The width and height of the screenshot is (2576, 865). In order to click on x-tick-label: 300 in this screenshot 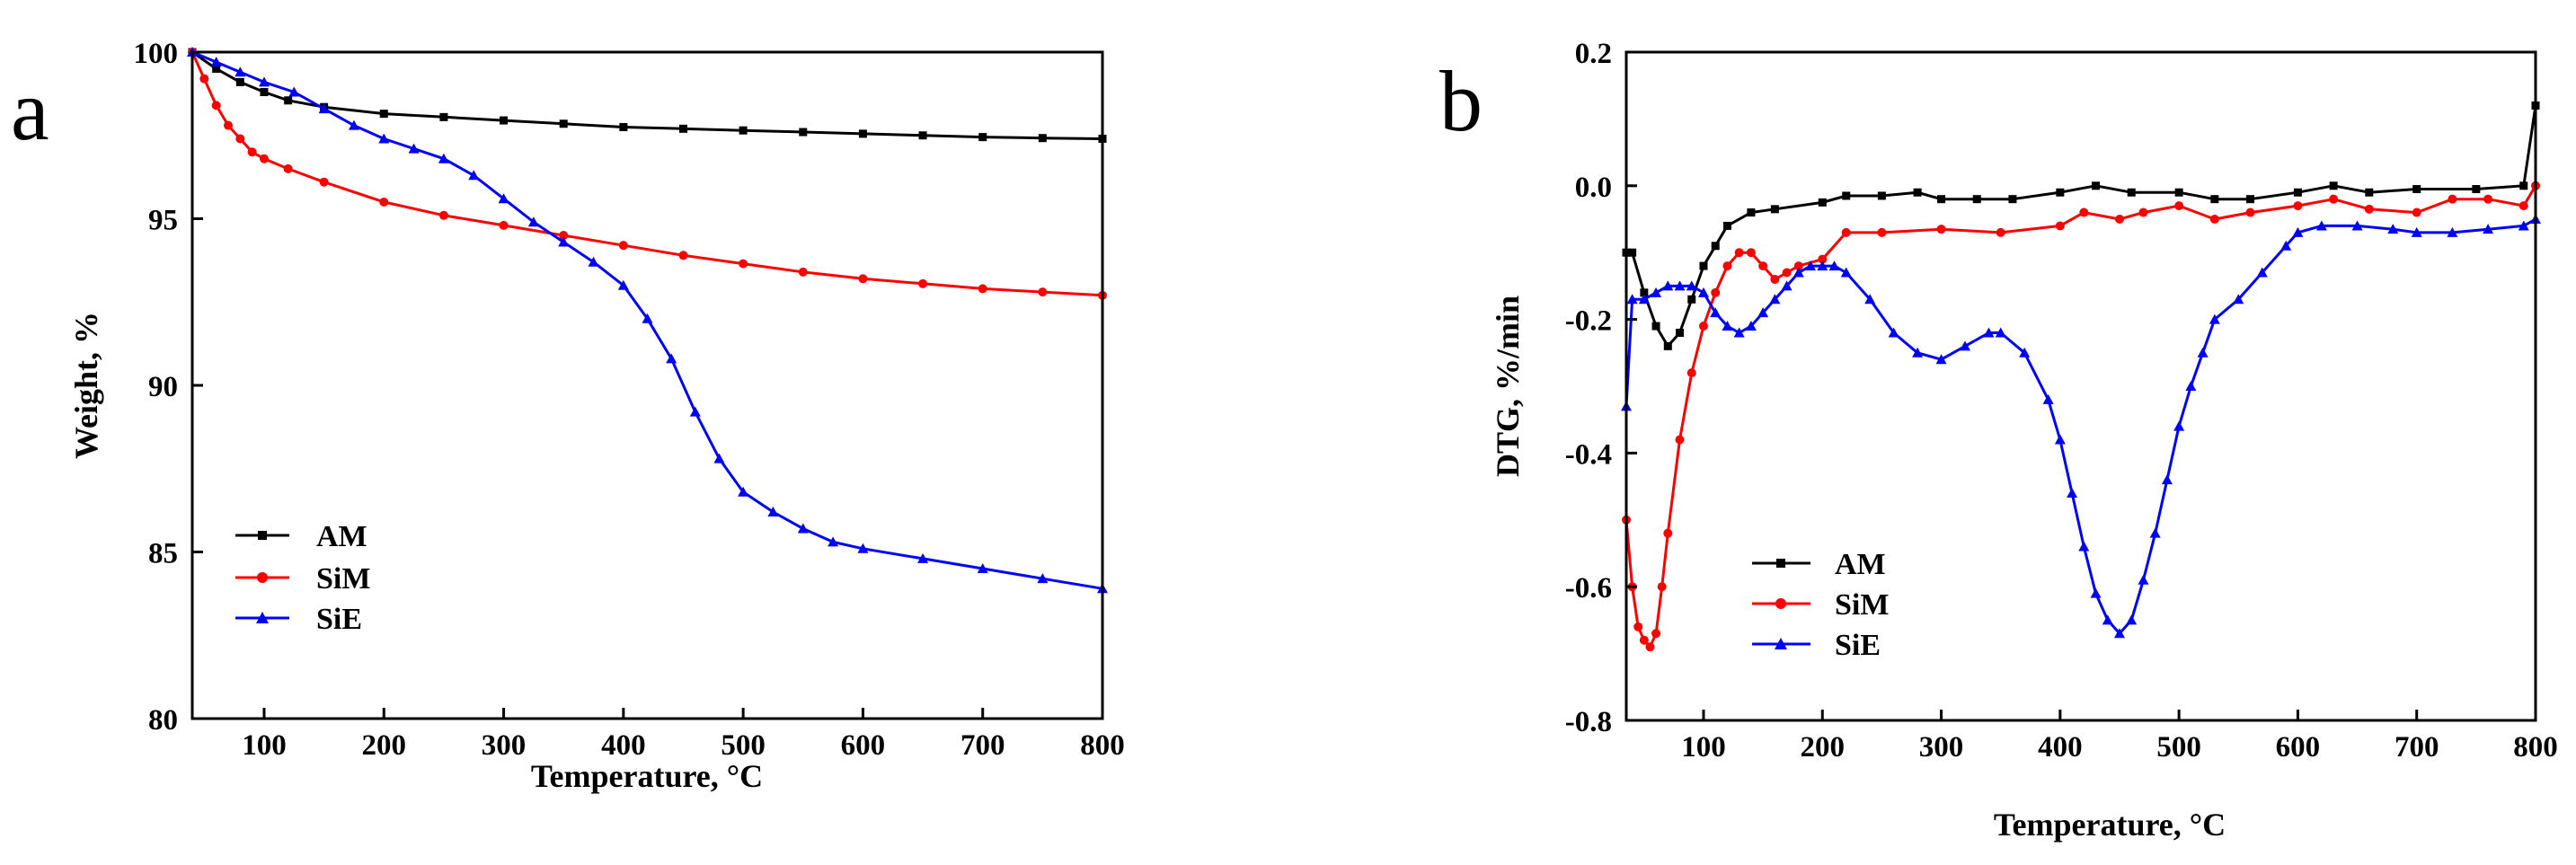, I will do `click(504, 745)`.